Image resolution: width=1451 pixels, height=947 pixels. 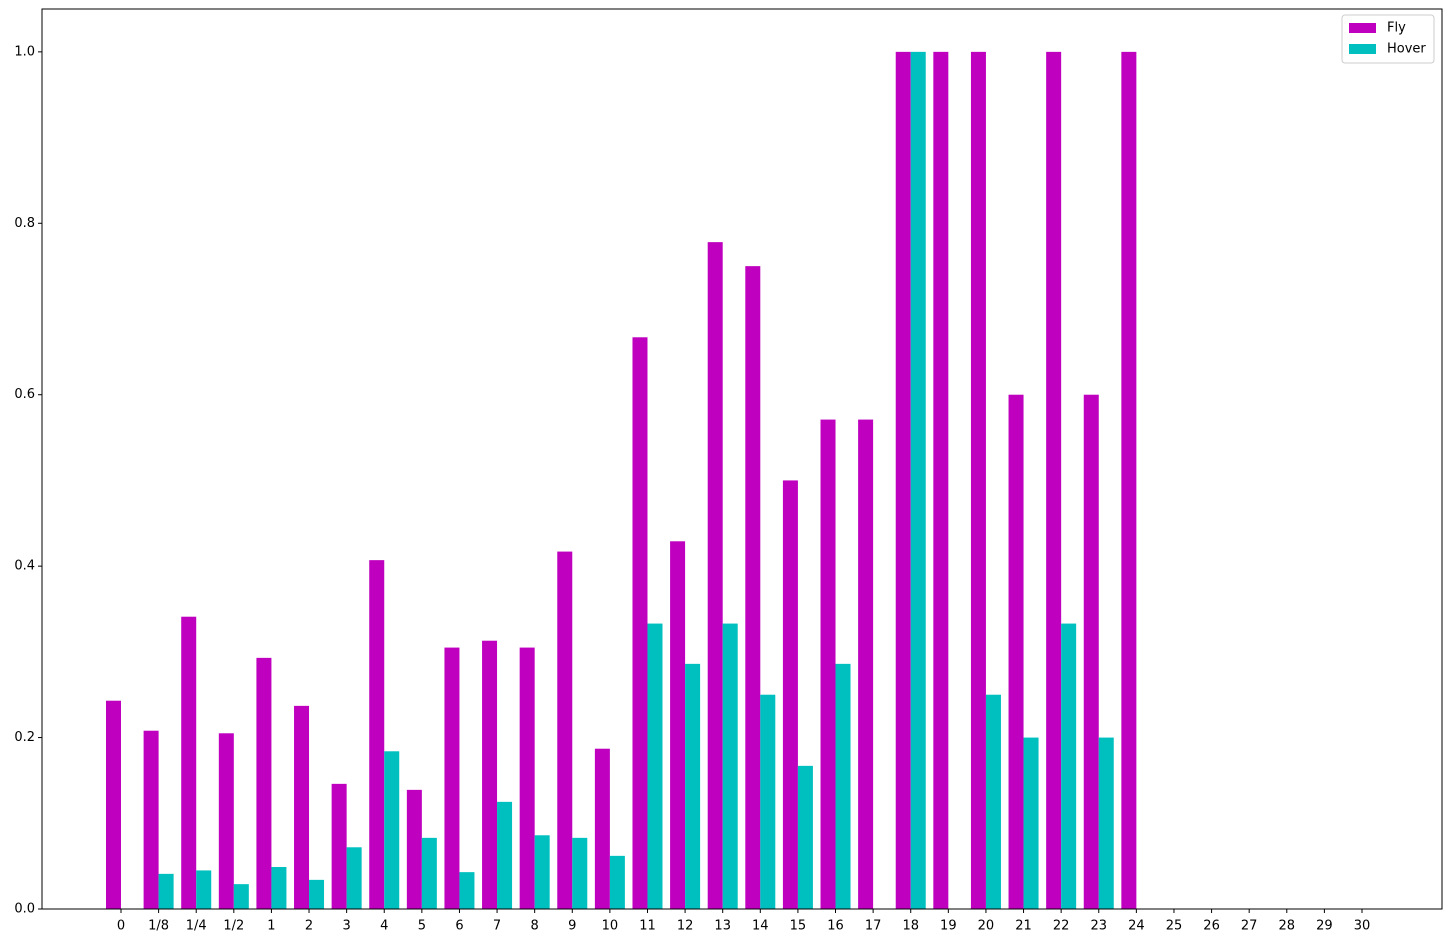 I want to click on x-tick-label: 1/8, so click(x=158, y=926).